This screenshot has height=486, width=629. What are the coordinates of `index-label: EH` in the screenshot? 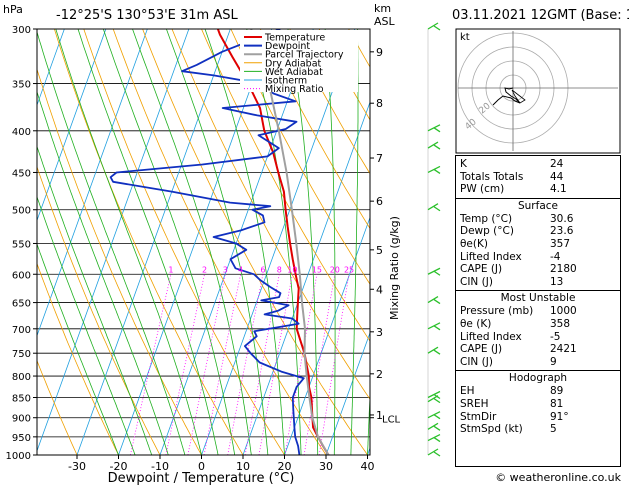 It's located at (467, 391).